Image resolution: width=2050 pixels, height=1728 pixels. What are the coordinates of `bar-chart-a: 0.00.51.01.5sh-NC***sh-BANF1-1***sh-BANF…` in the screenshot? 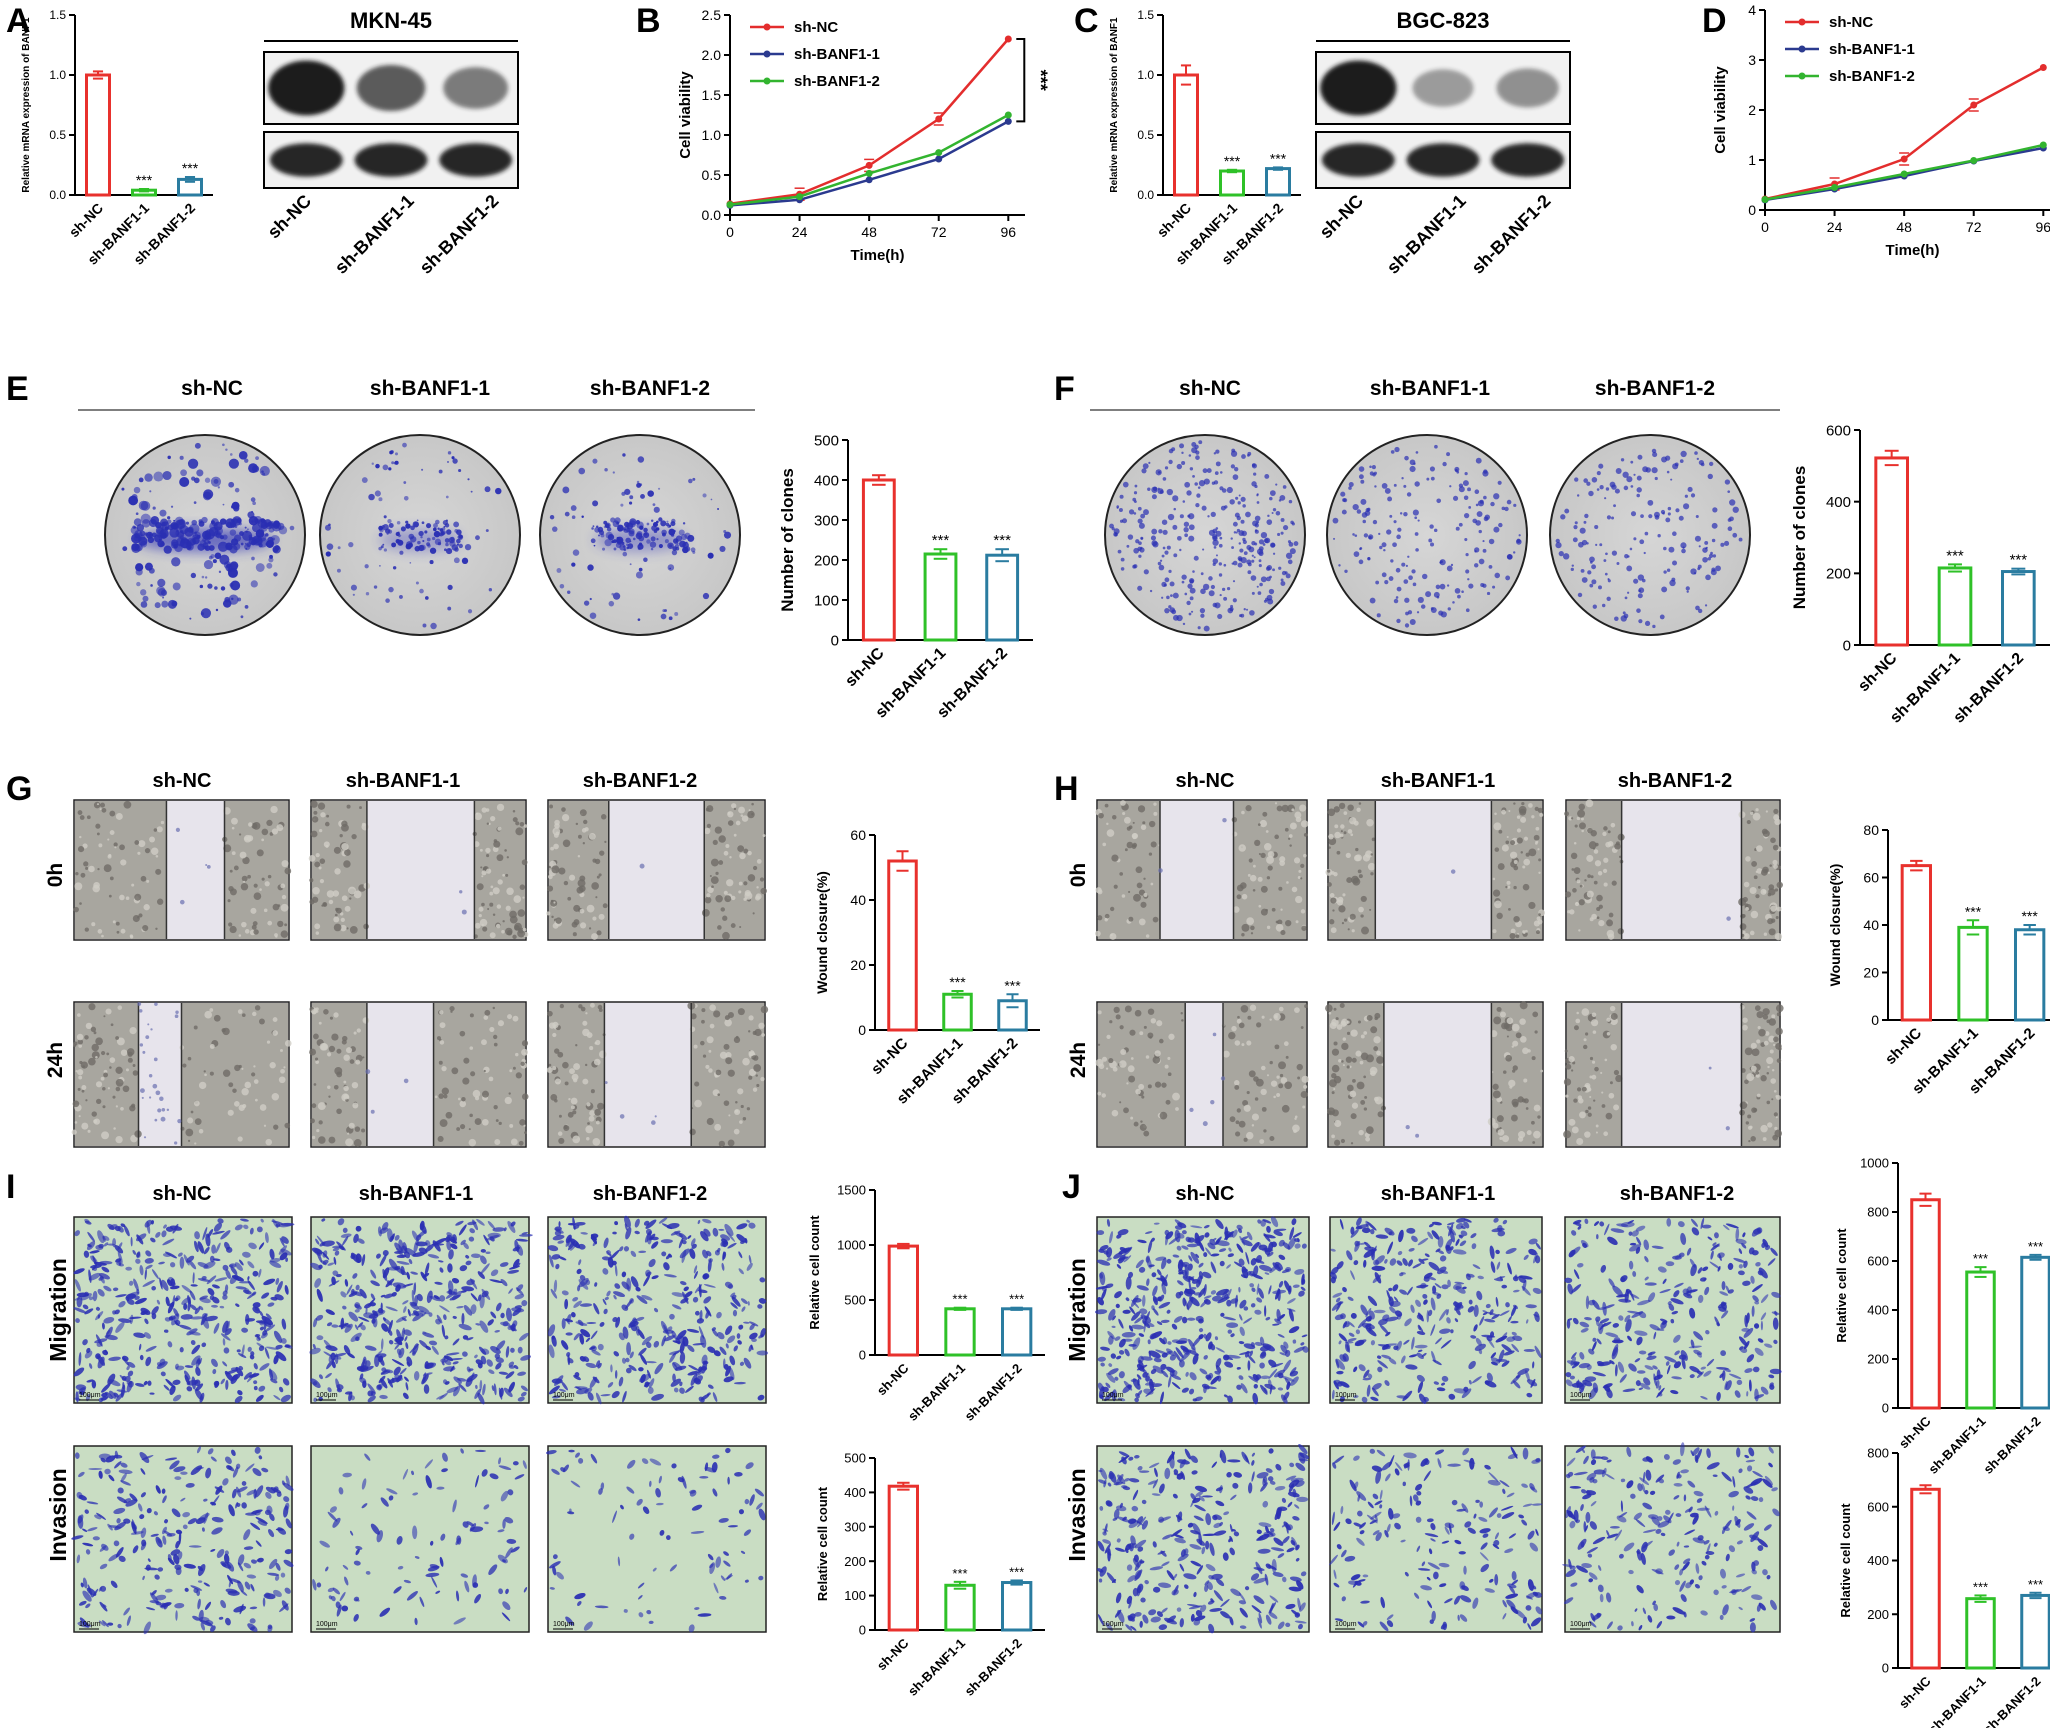 It's located at (117, 138).